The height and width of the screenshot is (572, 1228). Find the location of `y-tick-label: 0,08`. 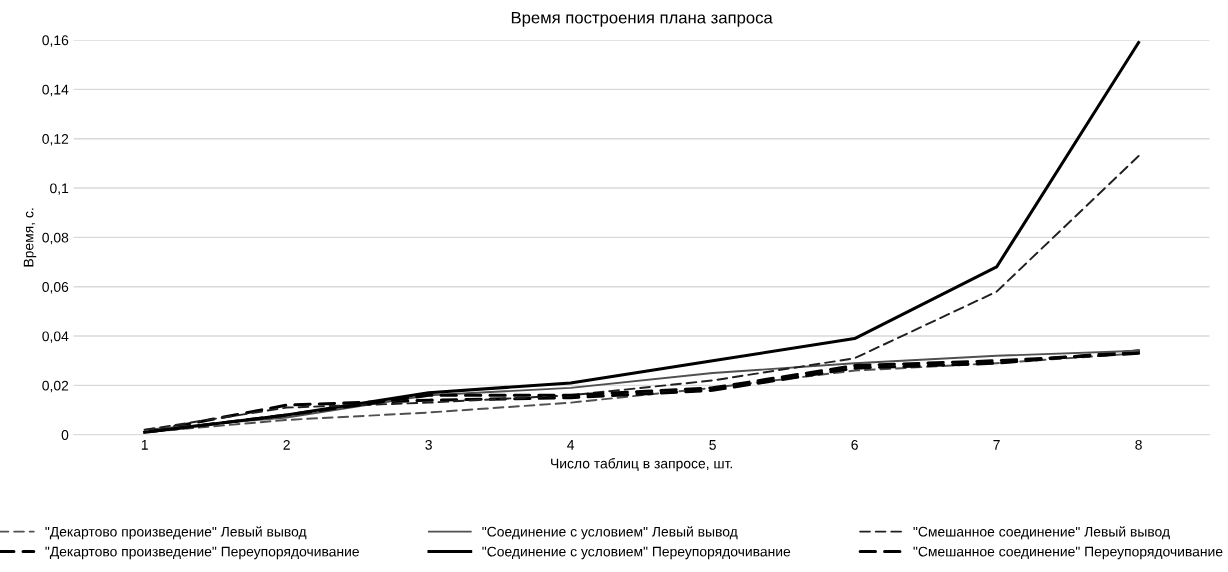

y-tick-label: 0,08 is located at coordinates (55, 238).